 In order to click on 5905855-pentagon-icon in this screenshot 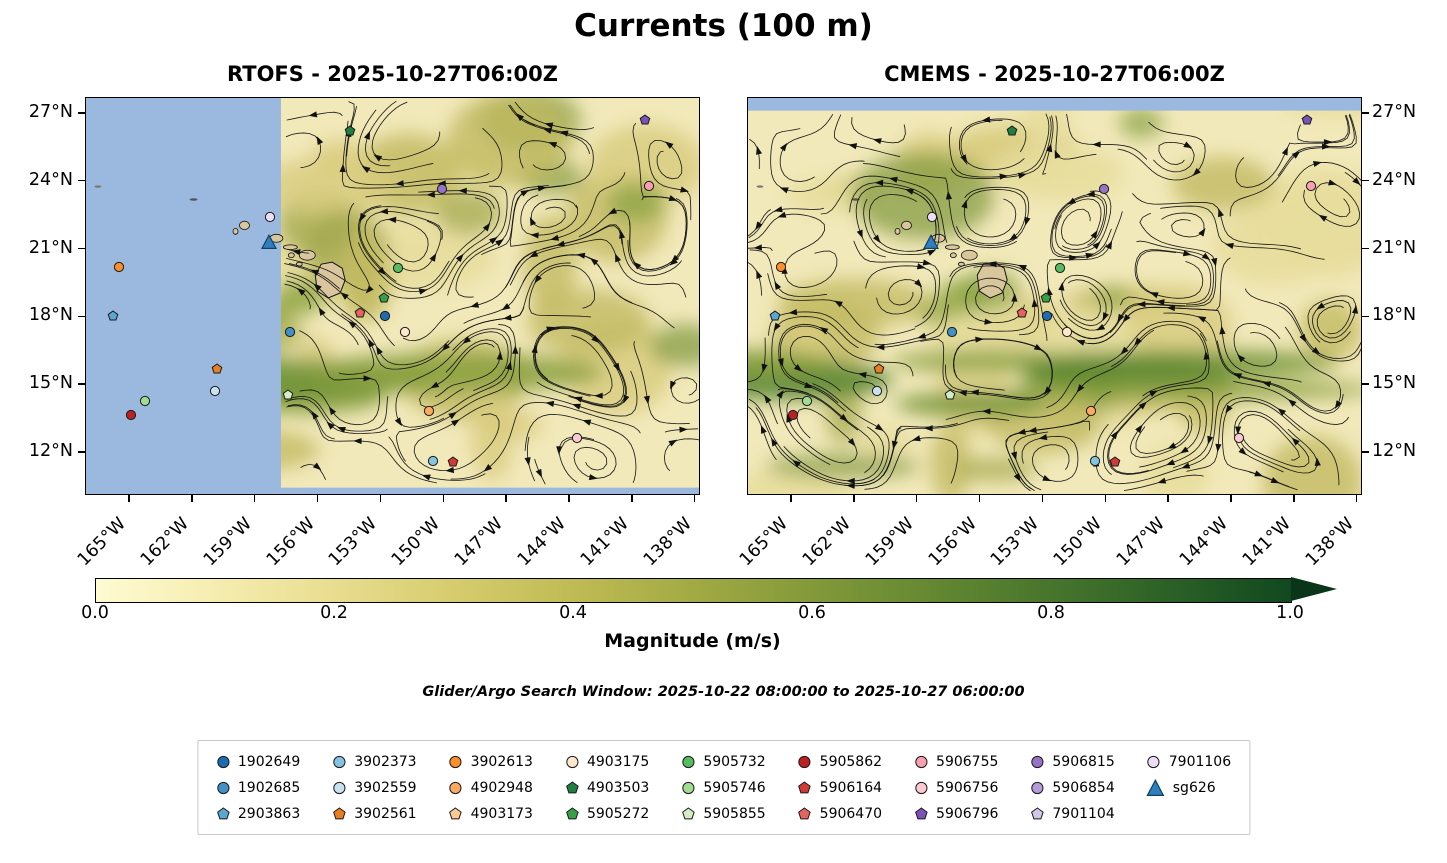, I will do `click(688, 813)`.